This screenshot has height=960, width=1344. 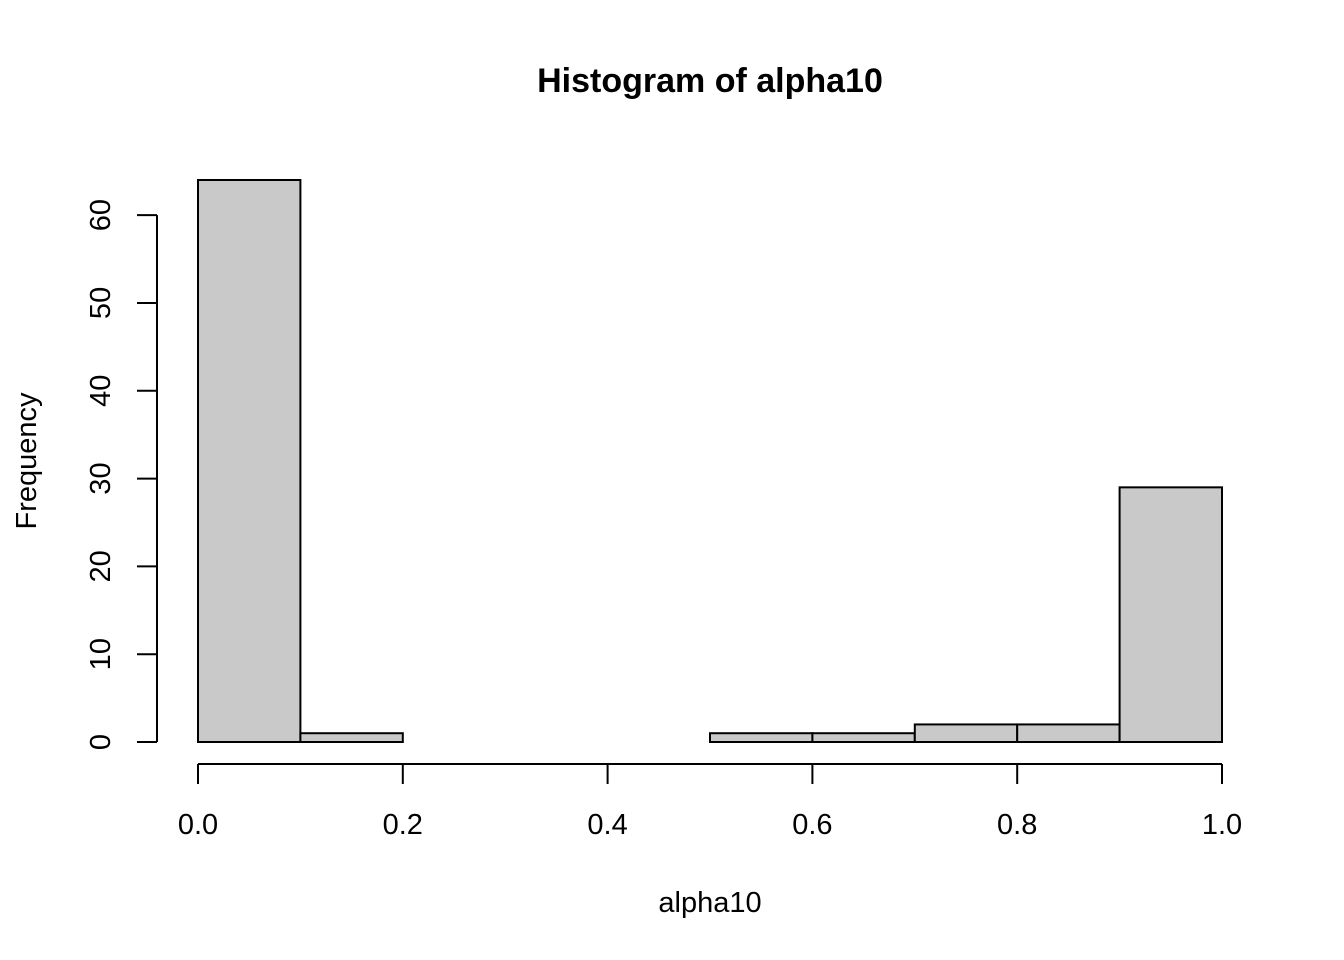 What do you see at coordinates (607, 825) in the screenshot?
I see `x-tick-label: 0.4` at bounding box center [607, 825].